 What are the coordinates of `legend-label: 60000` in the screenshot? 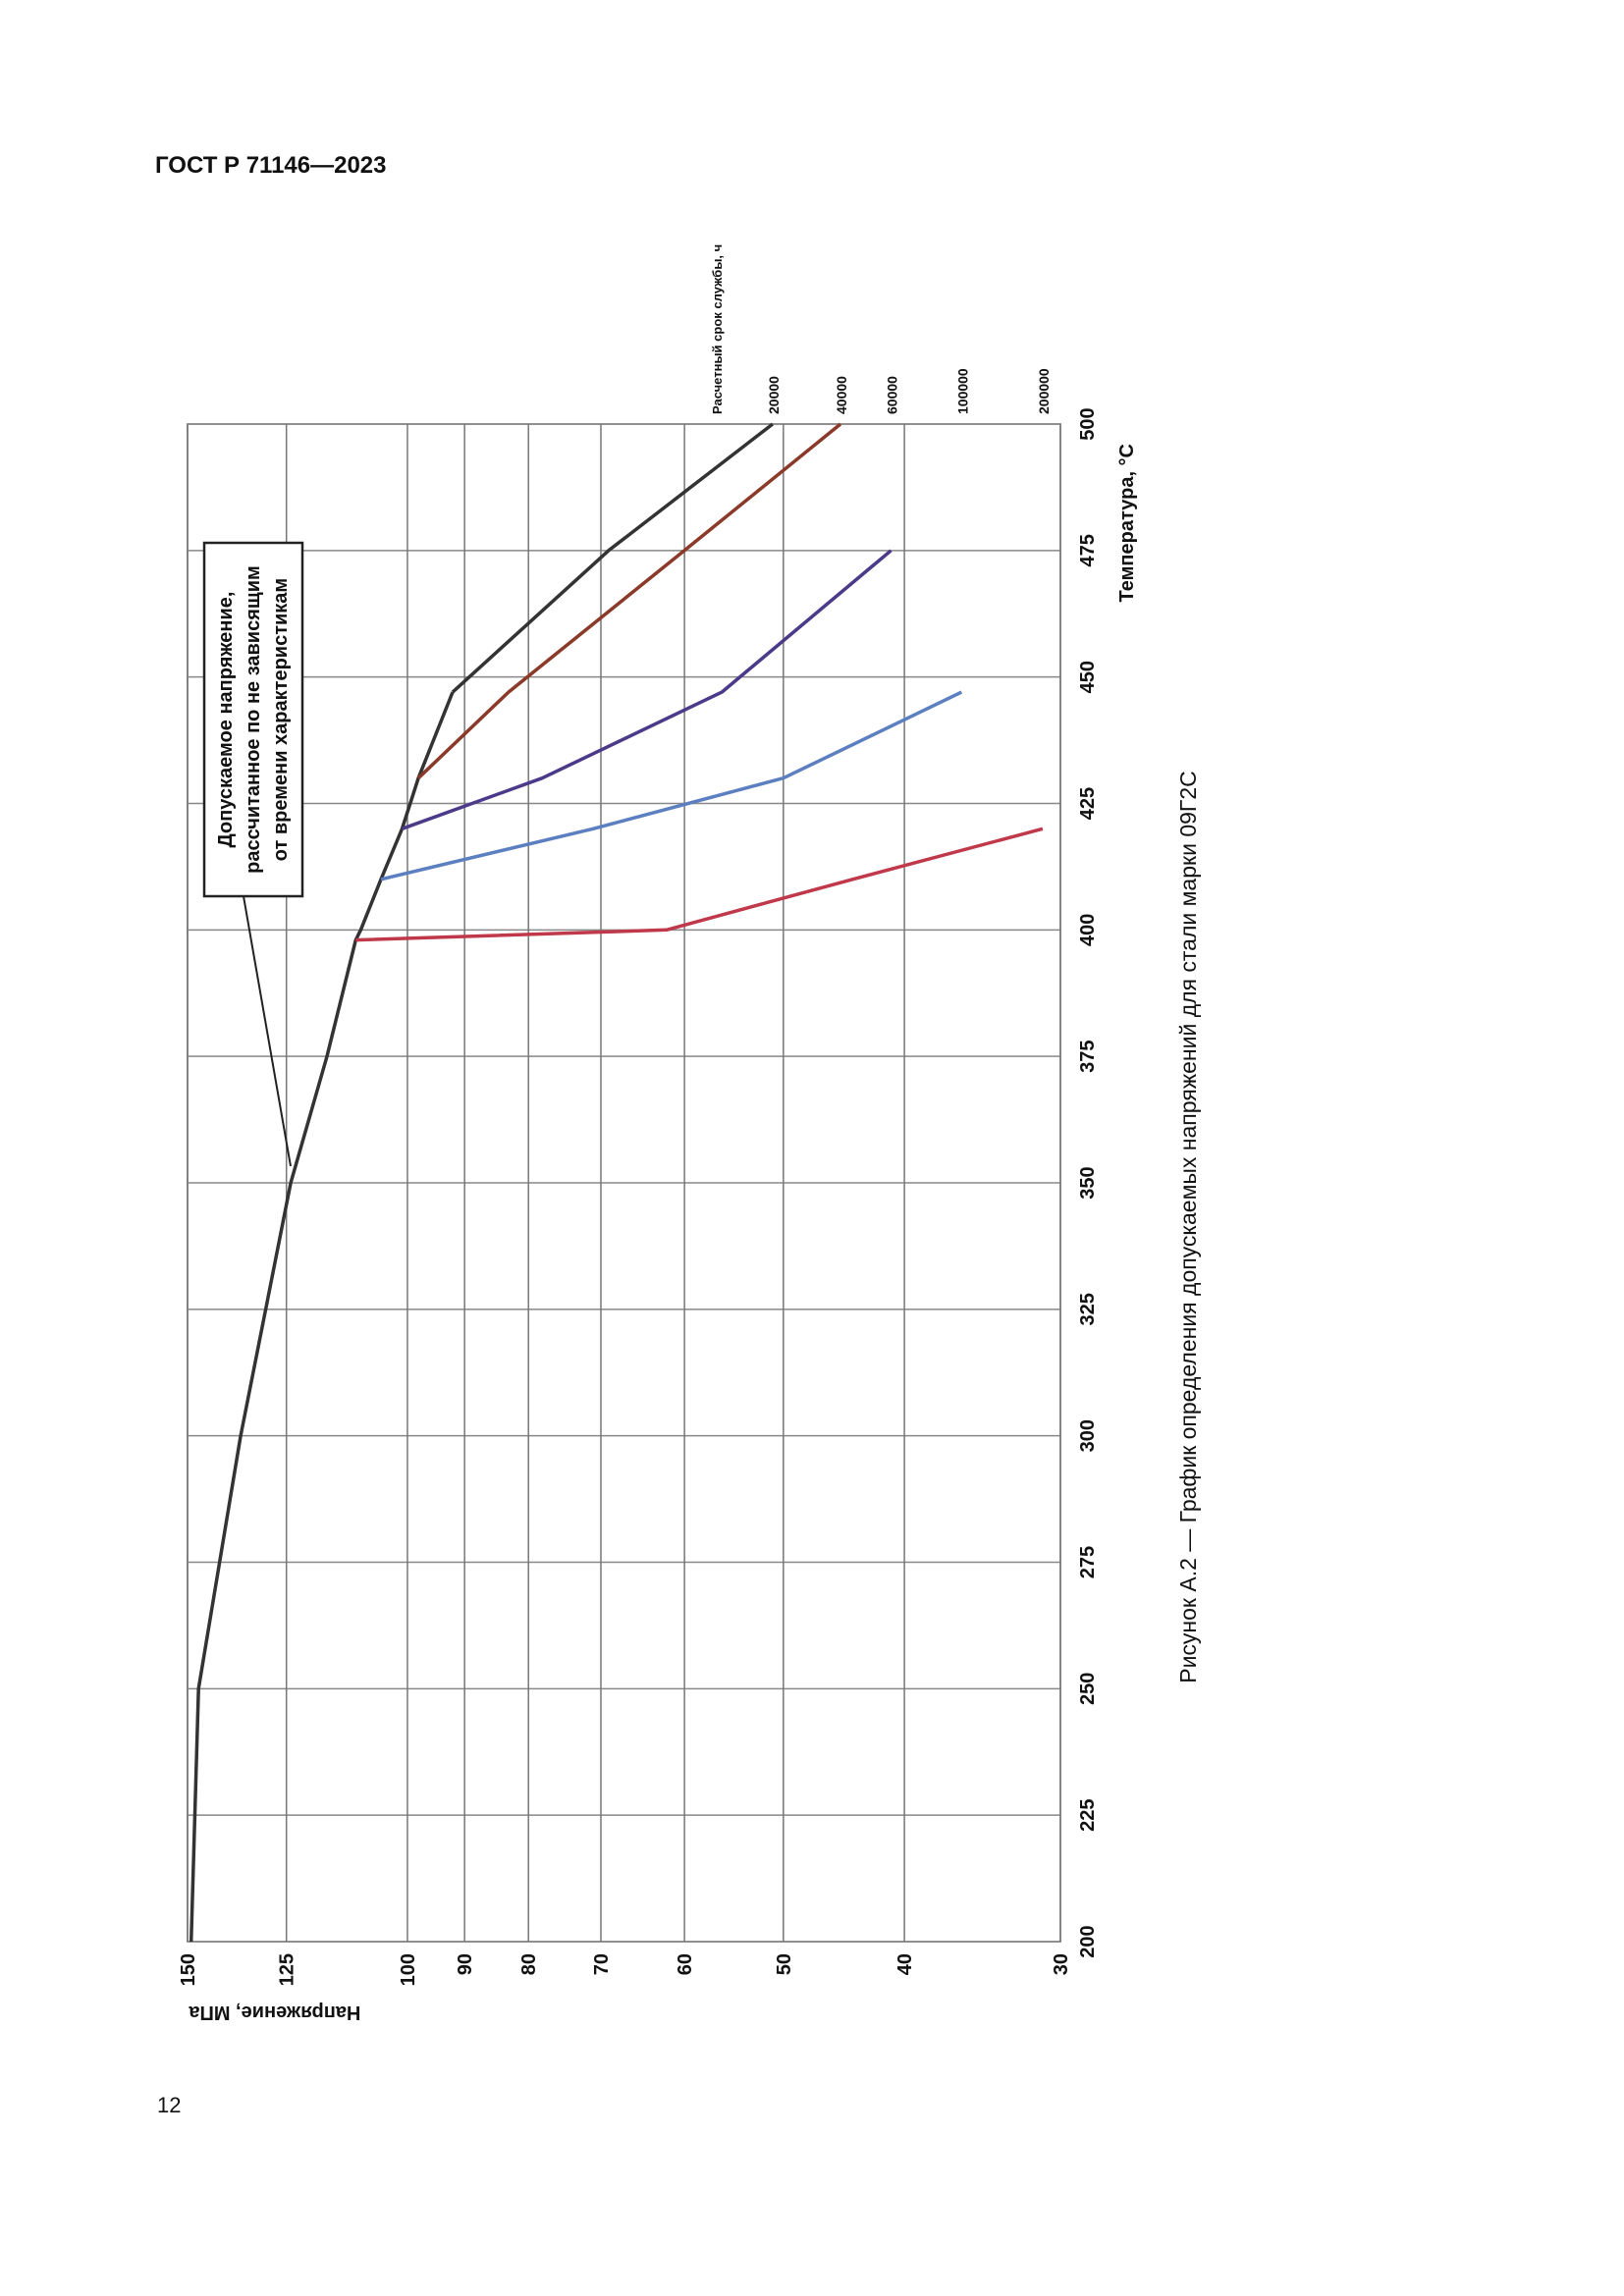 It's located at (891, 395).